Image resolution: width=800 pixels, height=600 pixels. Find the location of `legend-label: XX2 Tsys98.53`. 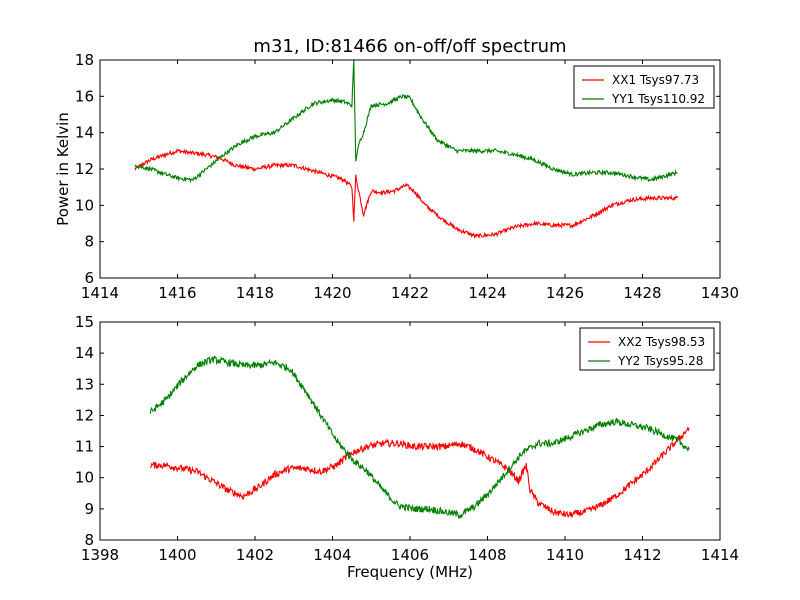

legend-label: XX2 Tsys98.53 is located at coordinates (661, 342).